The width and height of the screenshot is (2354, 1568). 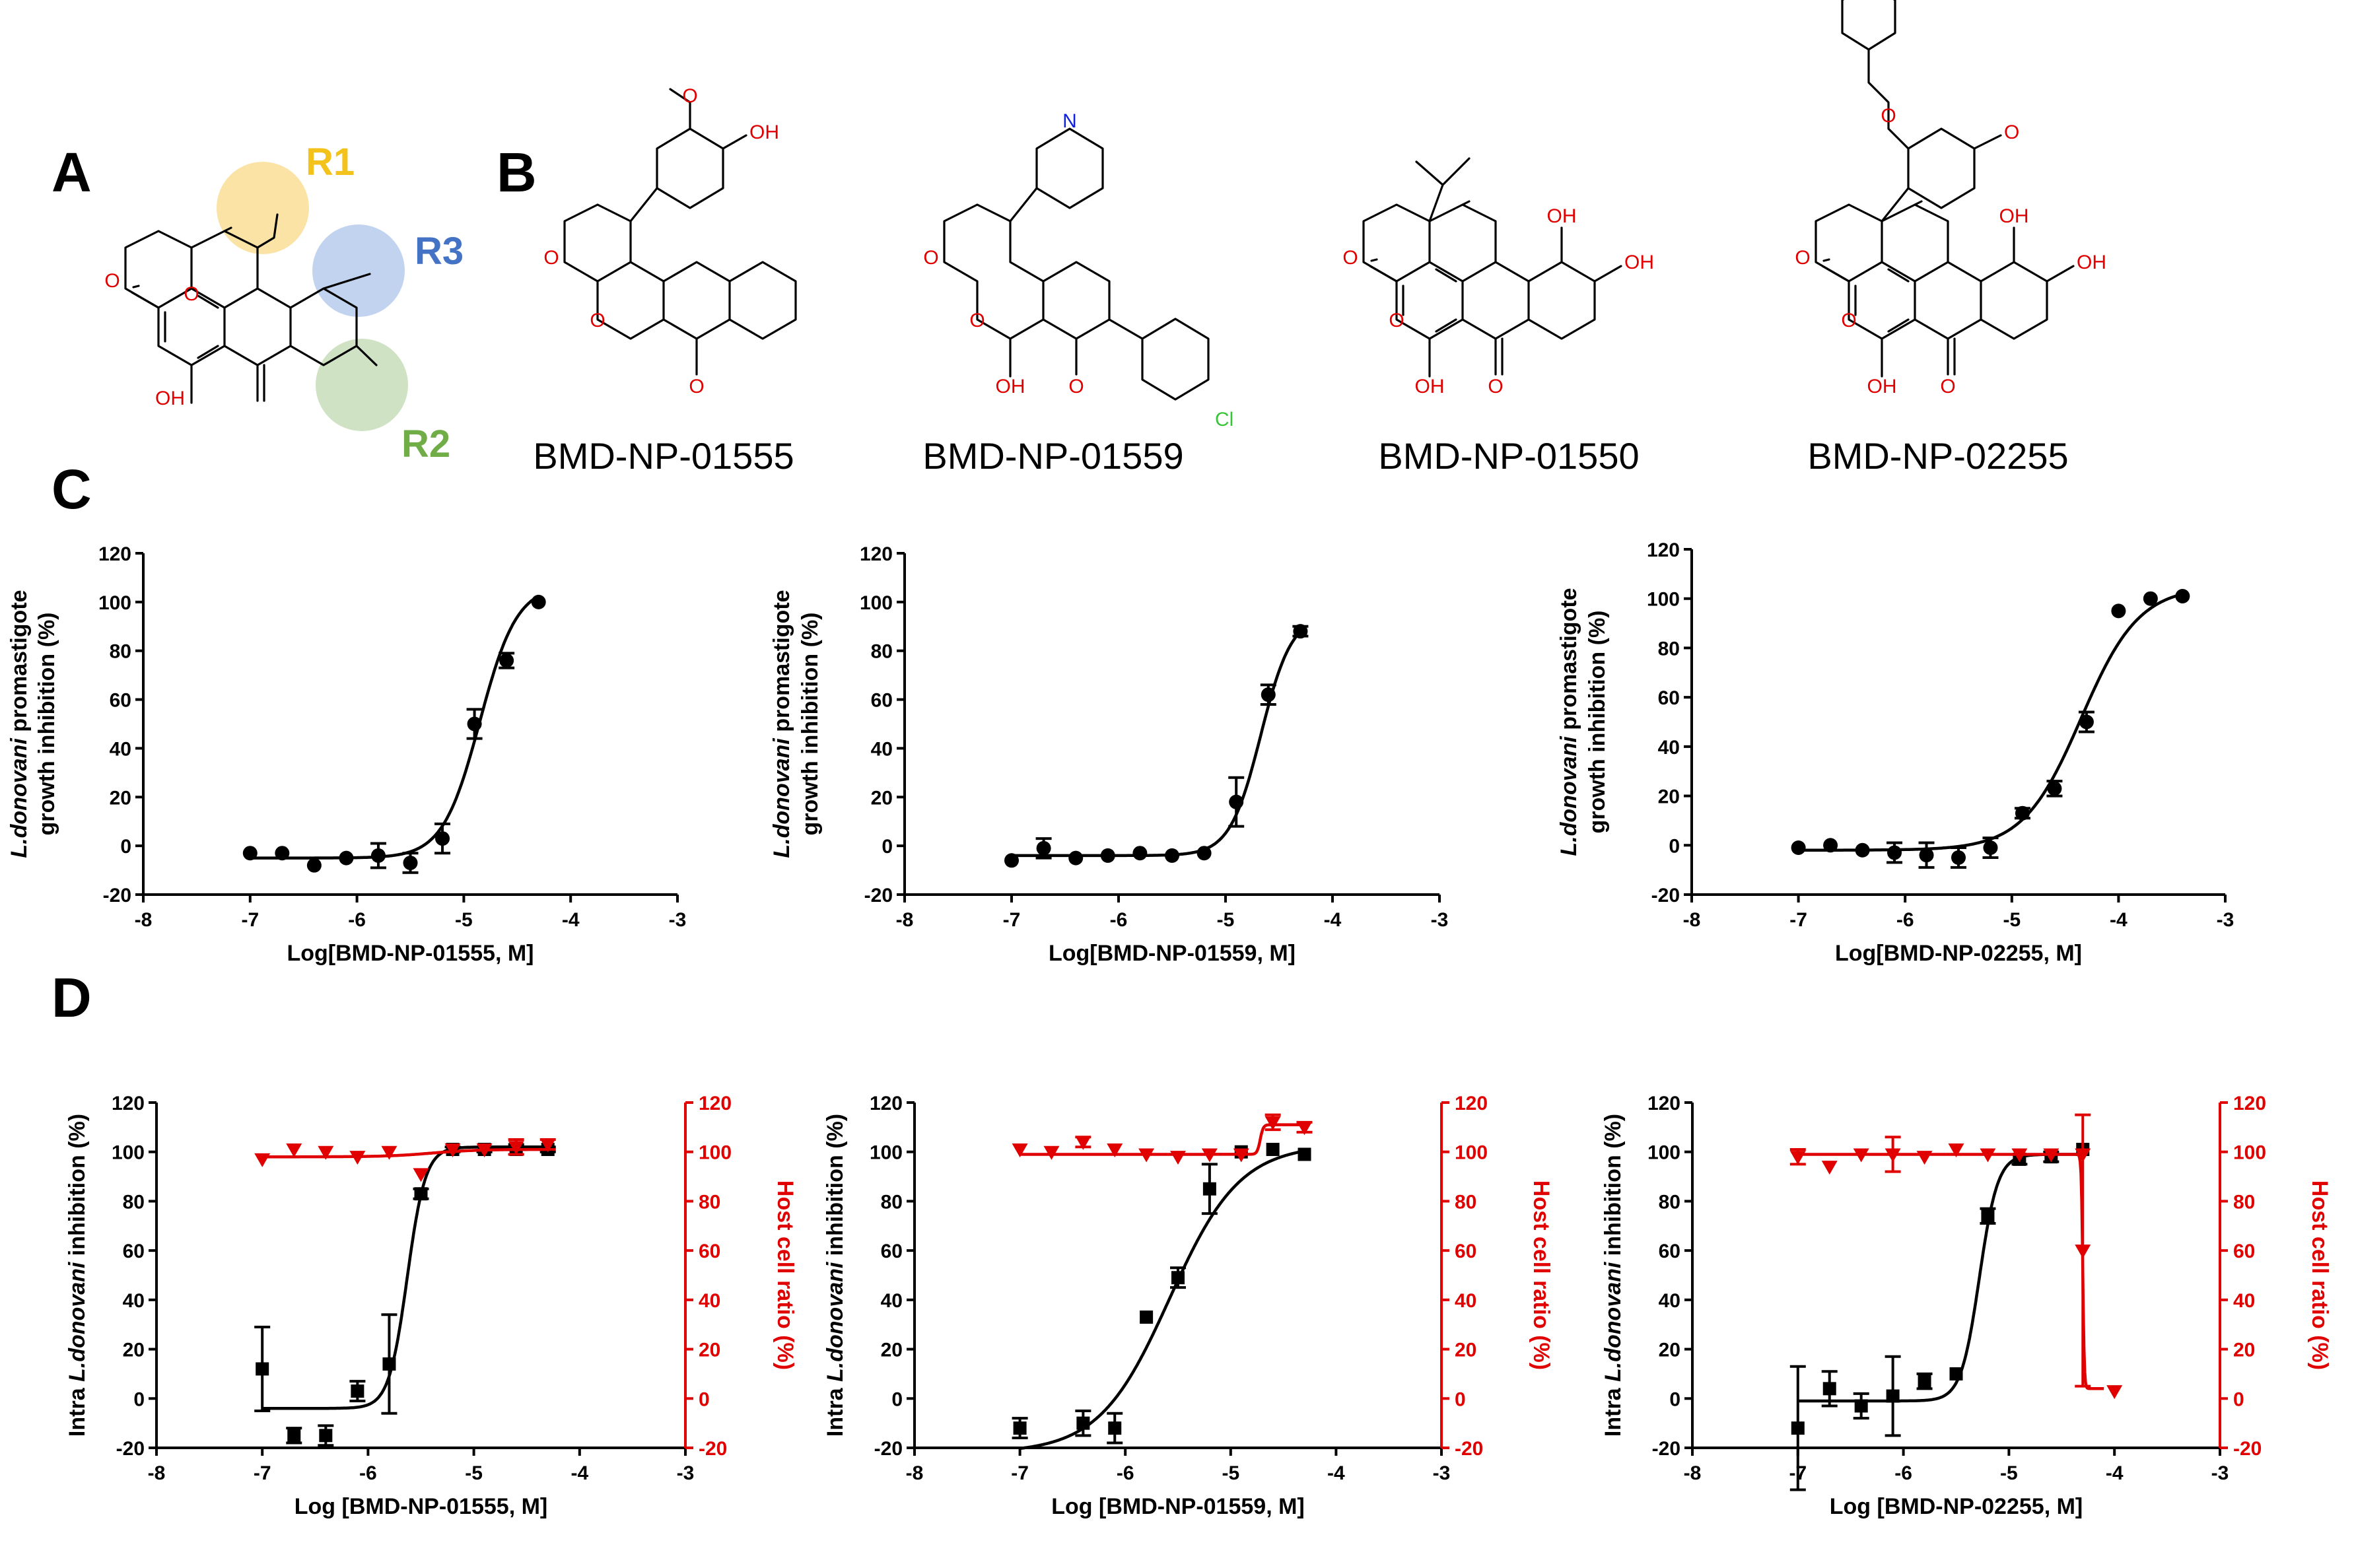 I want to click on x-axis-title: Log [BMD-NP-01555, M], so click(x=420, y=1506).